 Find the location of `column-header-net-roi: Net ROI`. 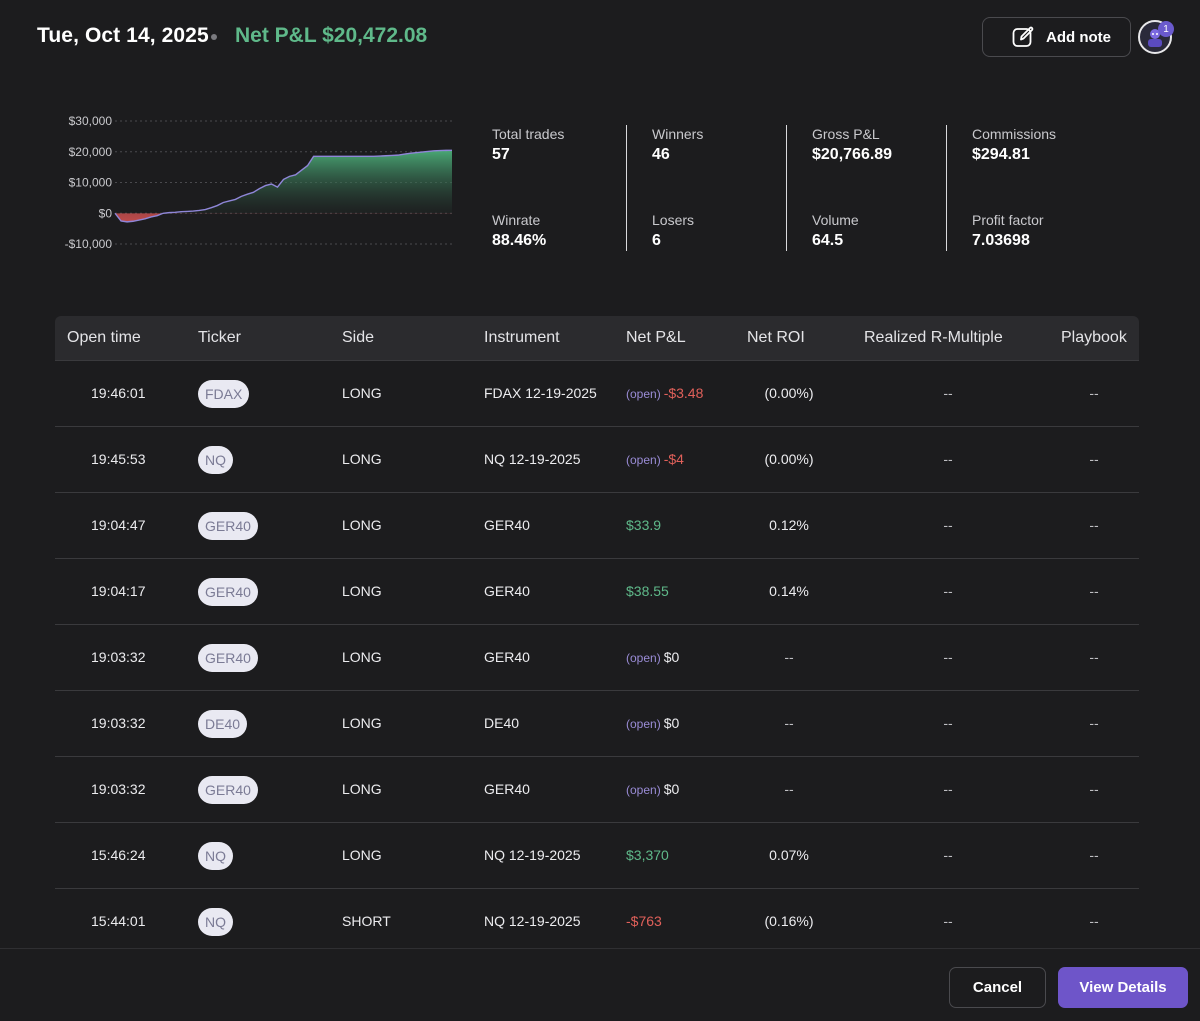

column-header-net-roi: Net ROI is located at coordinates (776, 337).